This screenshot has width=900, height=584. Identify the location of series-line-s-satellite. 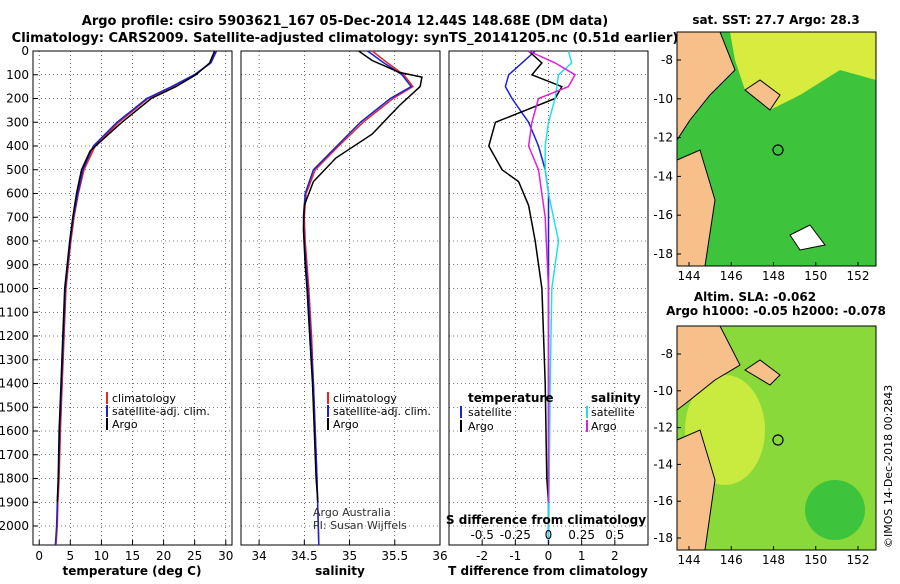
(558, 298).